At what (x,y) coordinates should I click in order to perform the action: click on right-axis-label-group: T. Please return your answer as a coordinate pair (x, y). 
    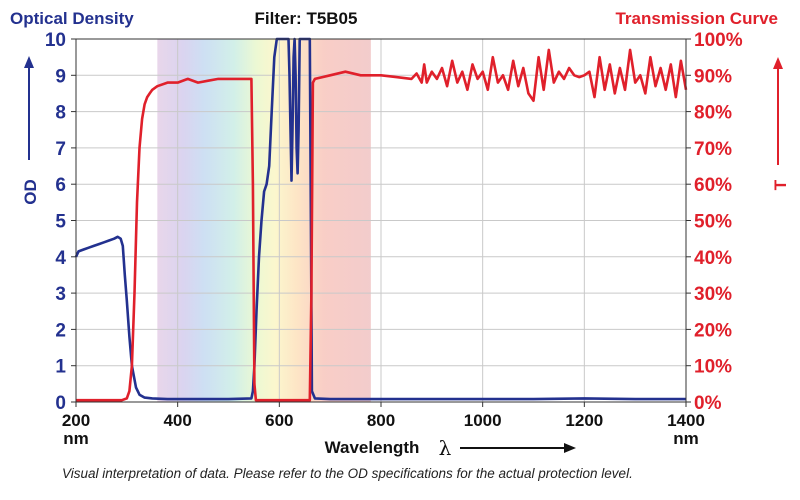
    Looking at the image, I should click on (780, 123).